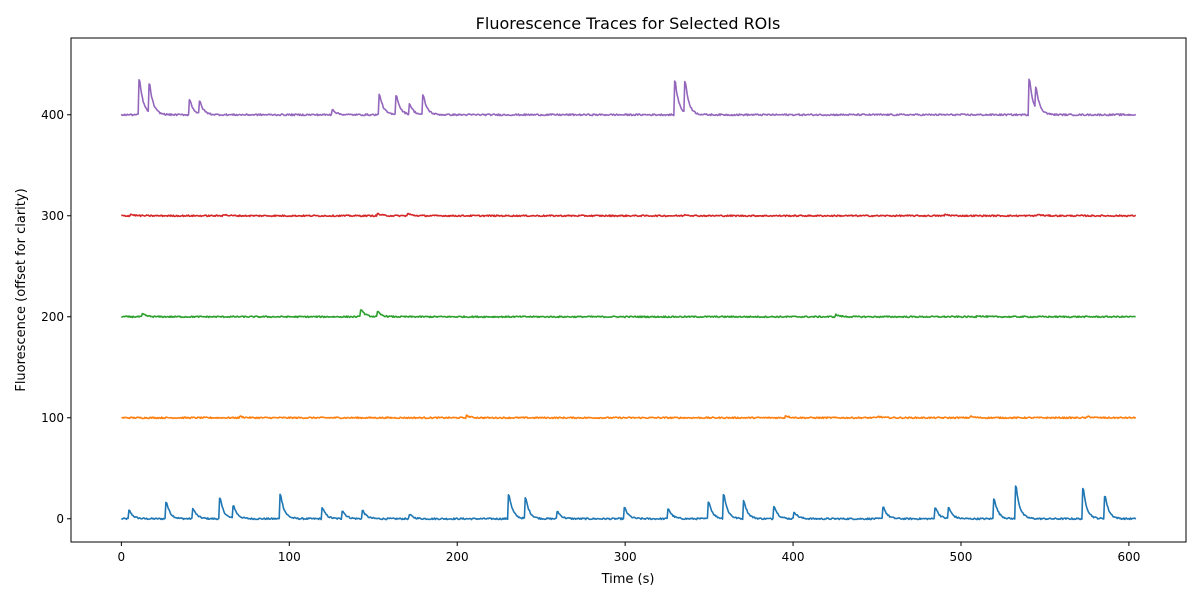 This screenshot has width=1200, height=600. I want to click on x-tick-label: 300, so click(625, 557).